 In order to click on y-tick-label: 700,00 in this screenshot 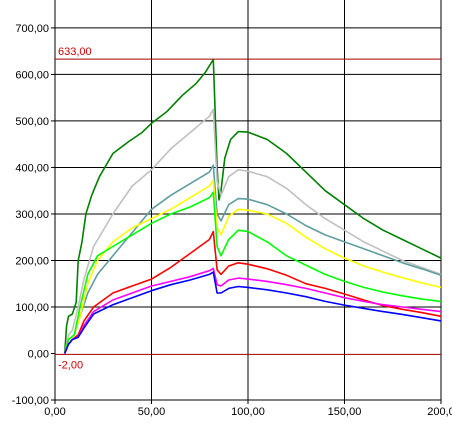, I will do `click(32, 29)`.